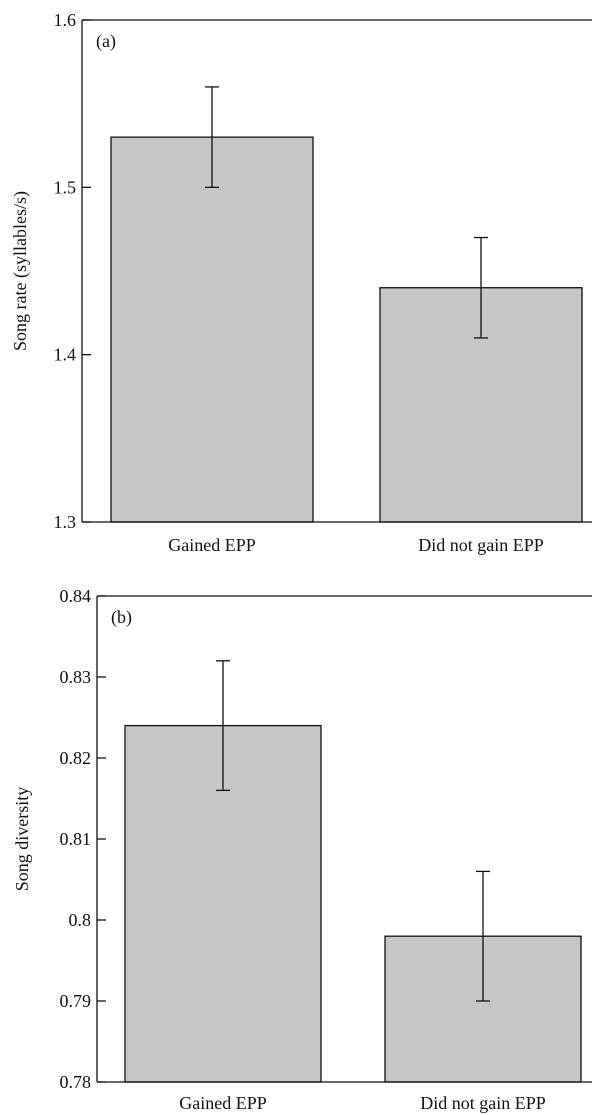 The width and height of the screenshot is (592, 1115). What do you see at coordinates (76, 1082) in the screenshot?
I see `y-tick-label-1: 0.78` at bounding box center [76, 1082].